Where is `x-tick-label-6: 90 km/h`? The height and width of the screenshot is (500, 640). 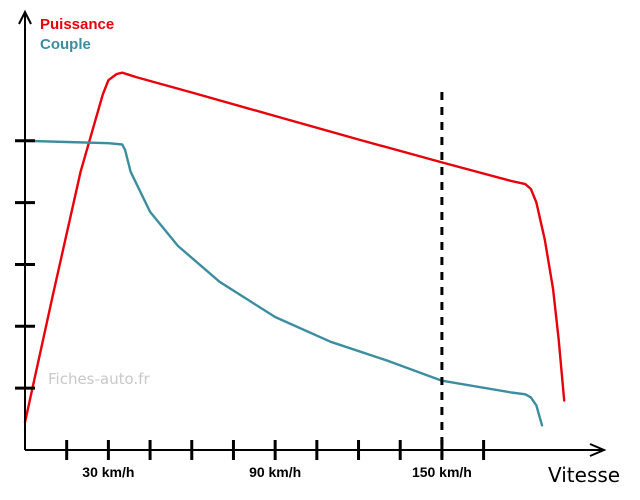
x-tick-label-6: 90 km/h is located at coordinates (275, 472).